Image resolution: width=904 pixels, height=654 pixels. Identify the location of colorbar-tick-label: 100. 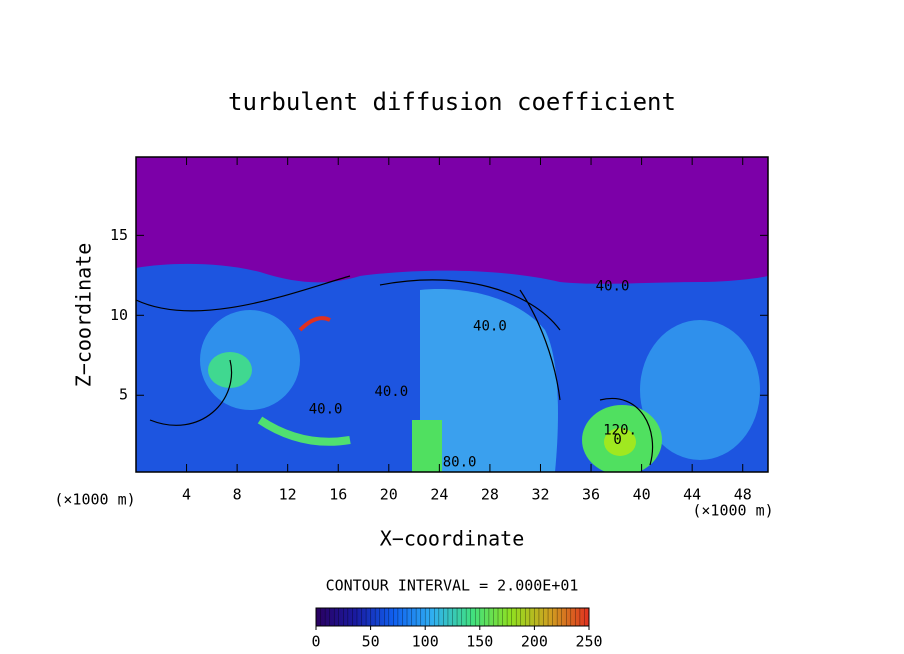
(425, 642).